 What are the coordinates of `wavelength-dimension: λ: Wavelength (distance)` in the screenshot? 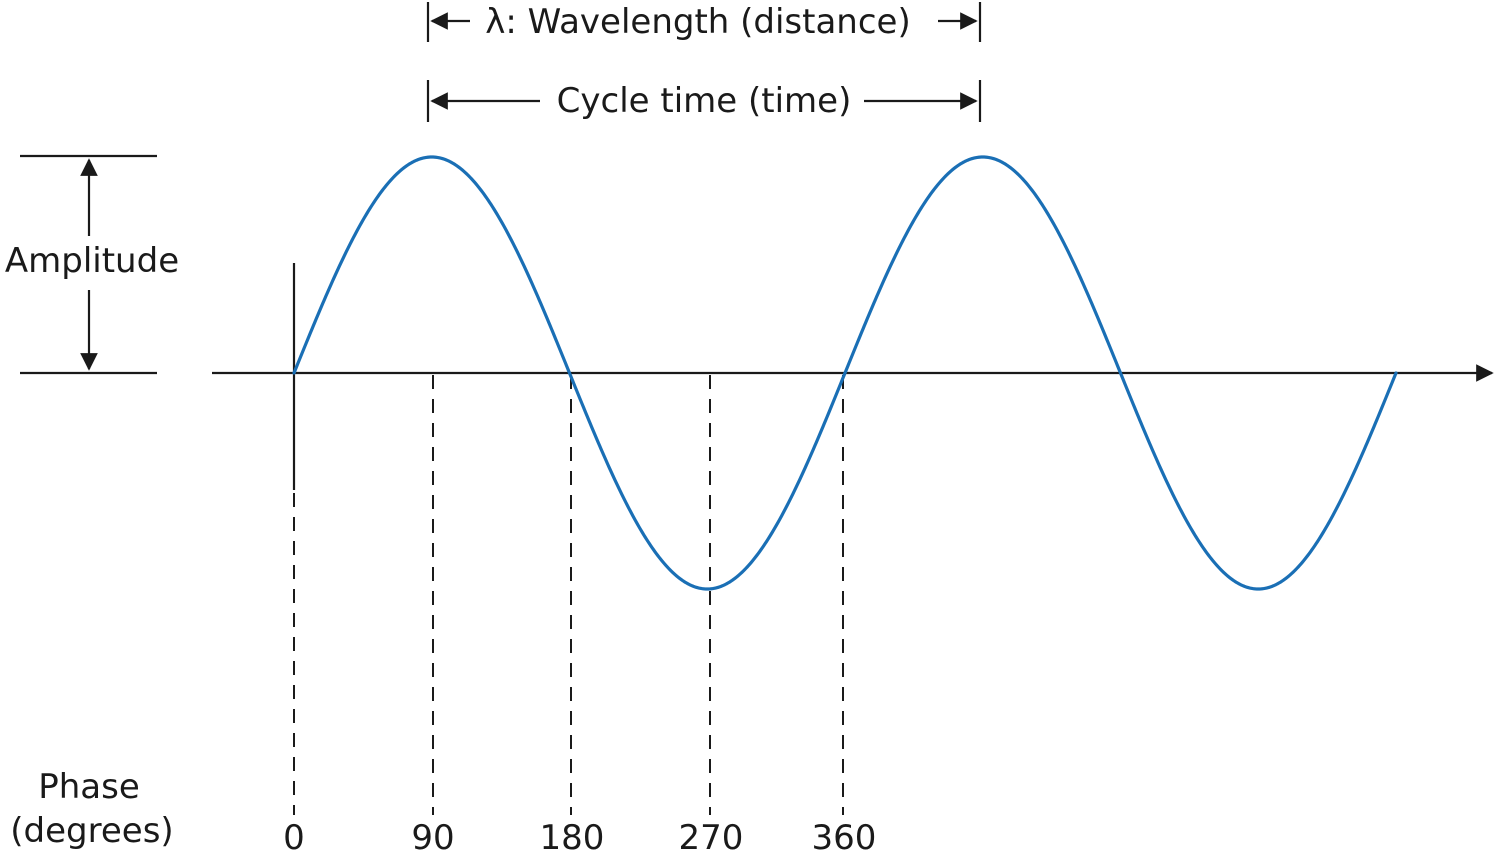 It's located at (704, 22).